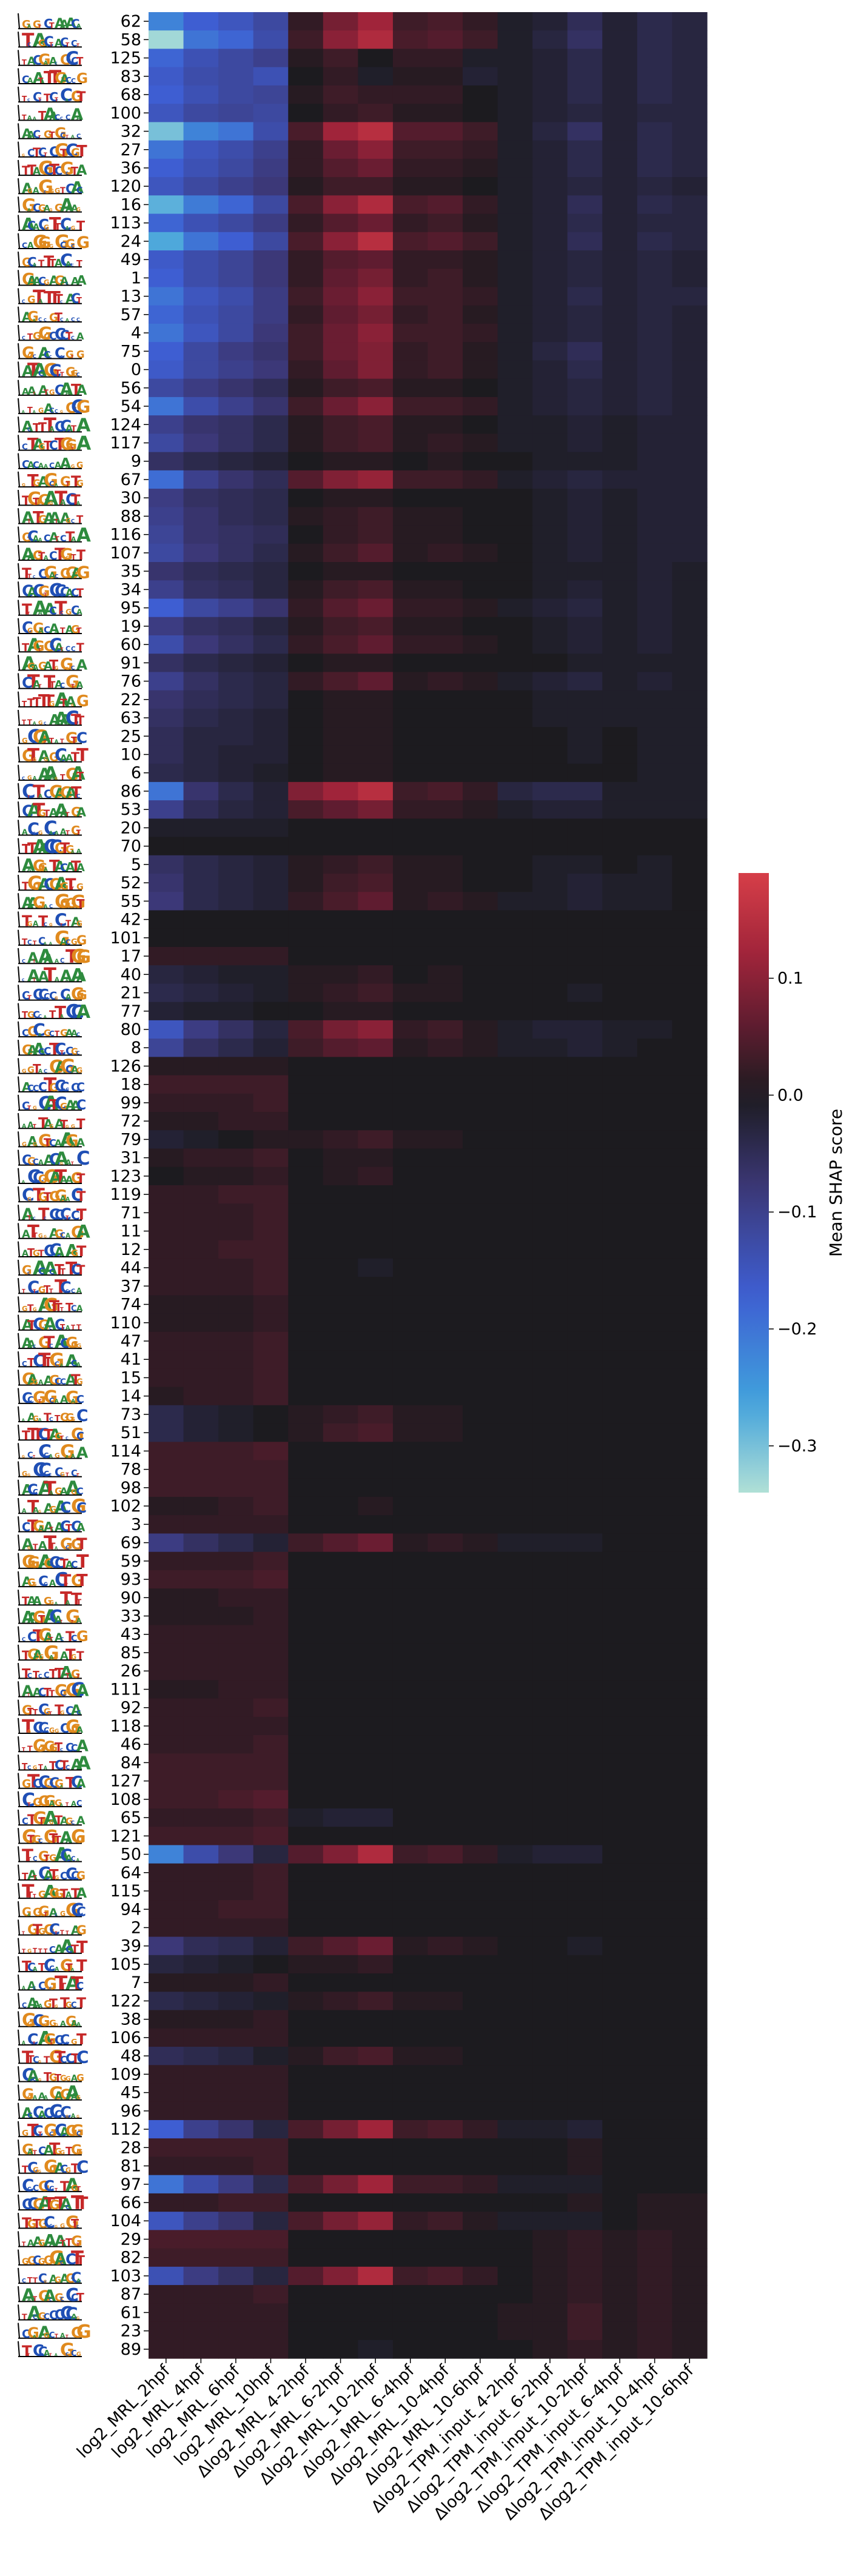 The width and height of the screenshot is (858, 2576). What do you see at coordinates (131, 2258) in the screenshot?
I see `row-label: 82` at bounding box center [131, 2258].